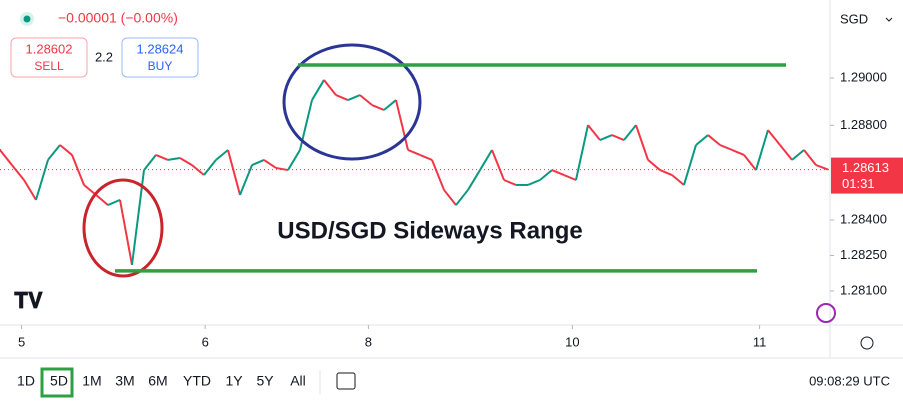 This screenshot has height=404, width=903. I want to click on alert-icon, so click(826, 313).